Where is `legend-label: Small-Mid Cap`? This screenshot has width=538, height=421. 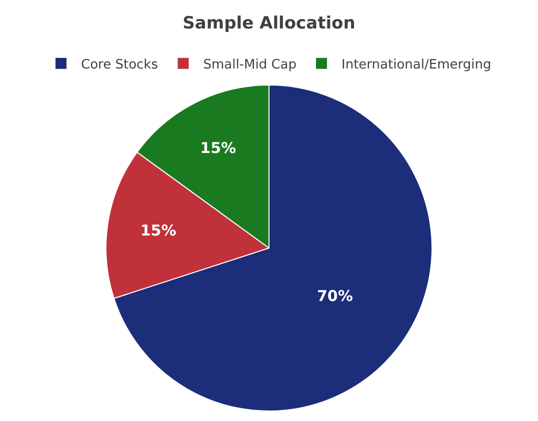
legend-label: Small-Mid Cap is located at coordinates (250, 65).